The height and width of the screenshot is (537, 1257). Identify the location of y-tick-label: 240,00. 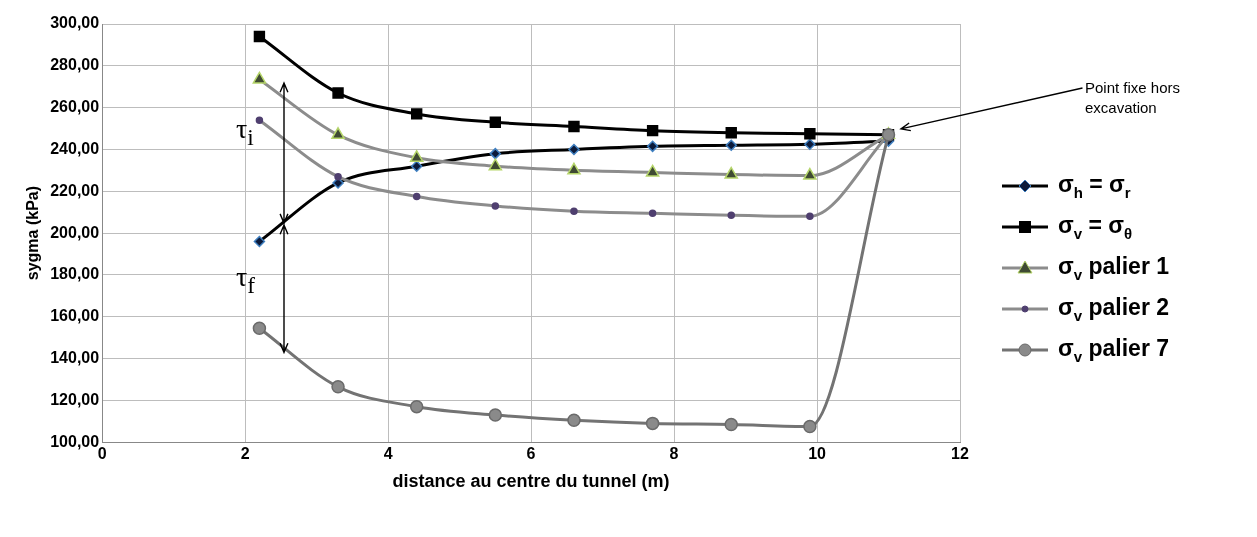
(75, 148).